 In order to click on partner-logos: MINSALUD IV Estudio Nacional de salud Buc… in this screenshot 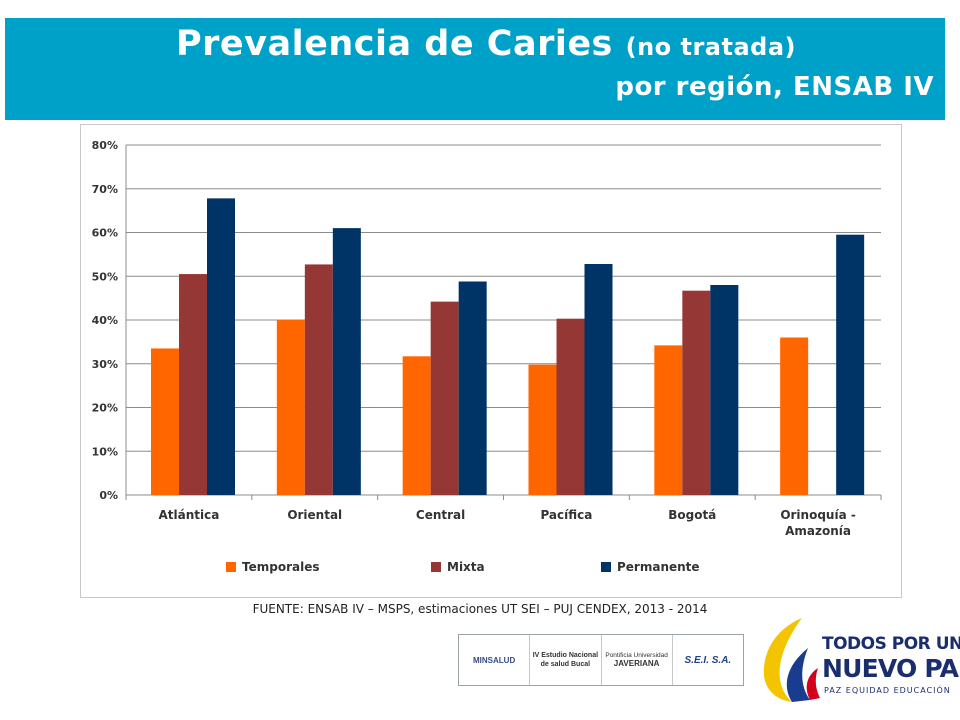, I will do `click(601, 660)`.